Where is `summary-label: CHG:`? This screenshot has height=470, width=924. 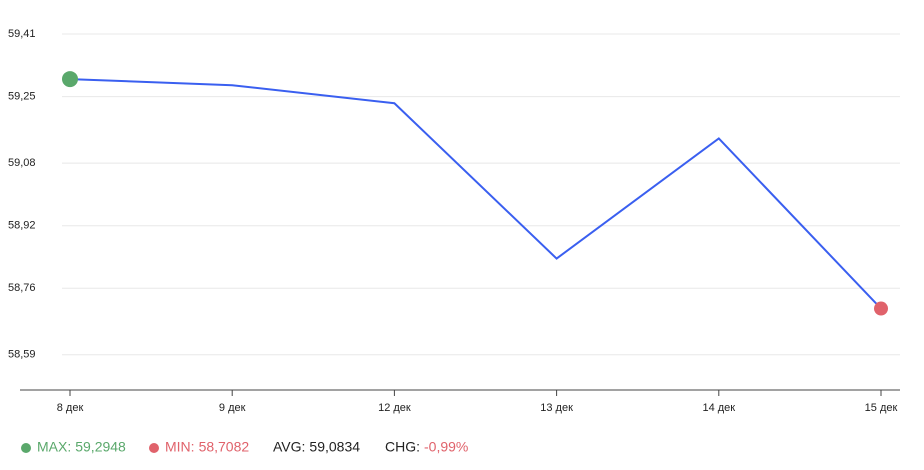 summary-label: CHG: is located at coordinates (402, 447).